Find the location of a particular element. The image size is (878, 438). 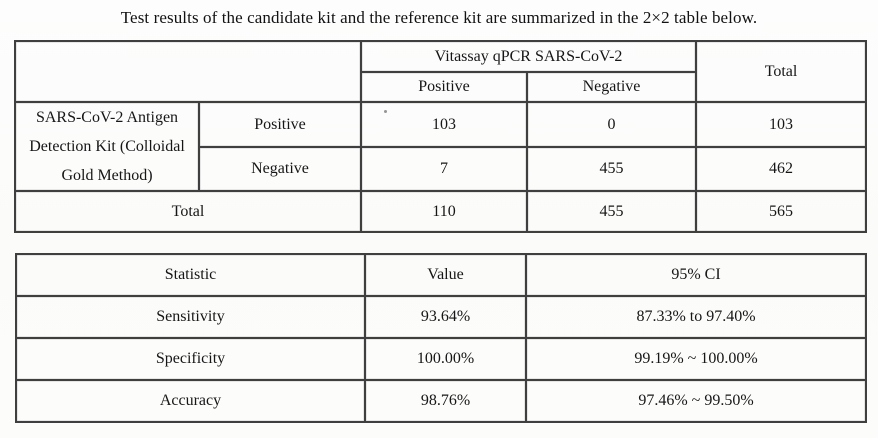

cell-total-qpcr-negative: 455 is located at coordinates (611, 211).